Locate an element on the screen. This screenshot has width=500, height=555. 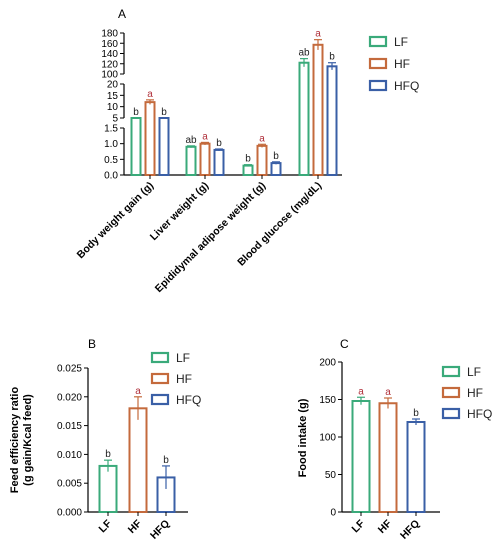
bar-a-3-hfq-sig-label: b is located at coordinates (332, 57).